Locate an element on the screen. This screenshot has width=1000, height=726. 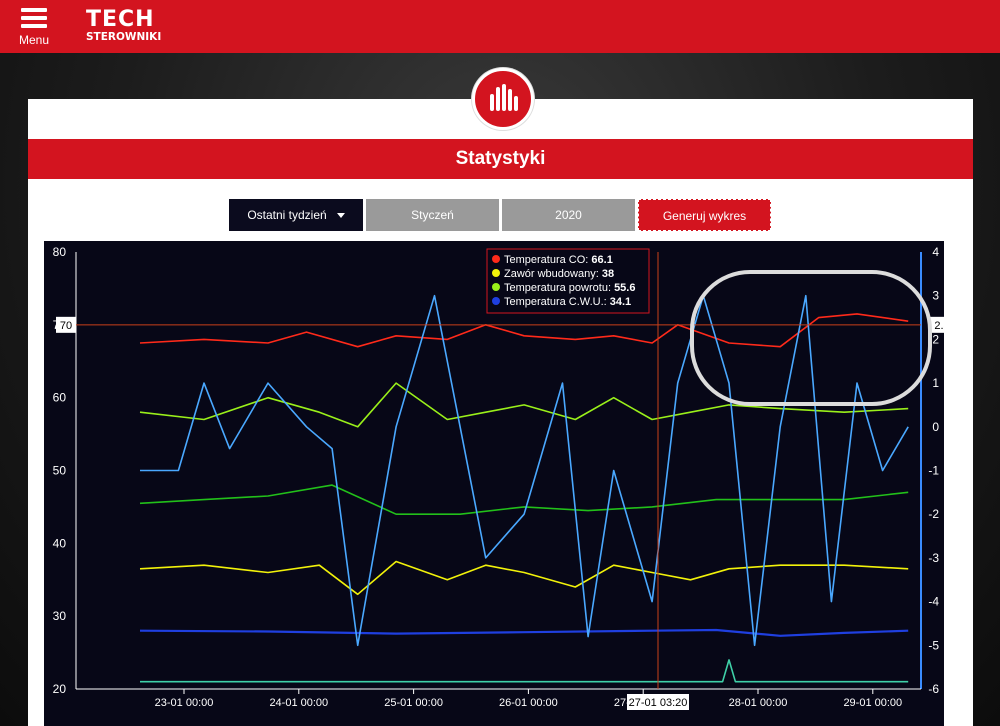
y-right-tick-label: -3 is located at coordinates (933, 558).